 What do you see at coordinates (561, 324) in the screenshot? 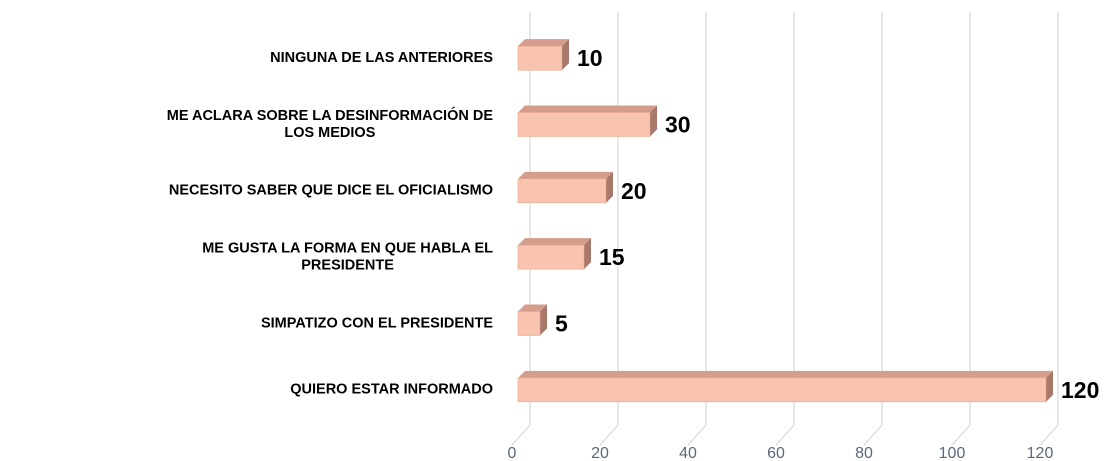
I see `data-label: 5` at bounding box center [561, 324].